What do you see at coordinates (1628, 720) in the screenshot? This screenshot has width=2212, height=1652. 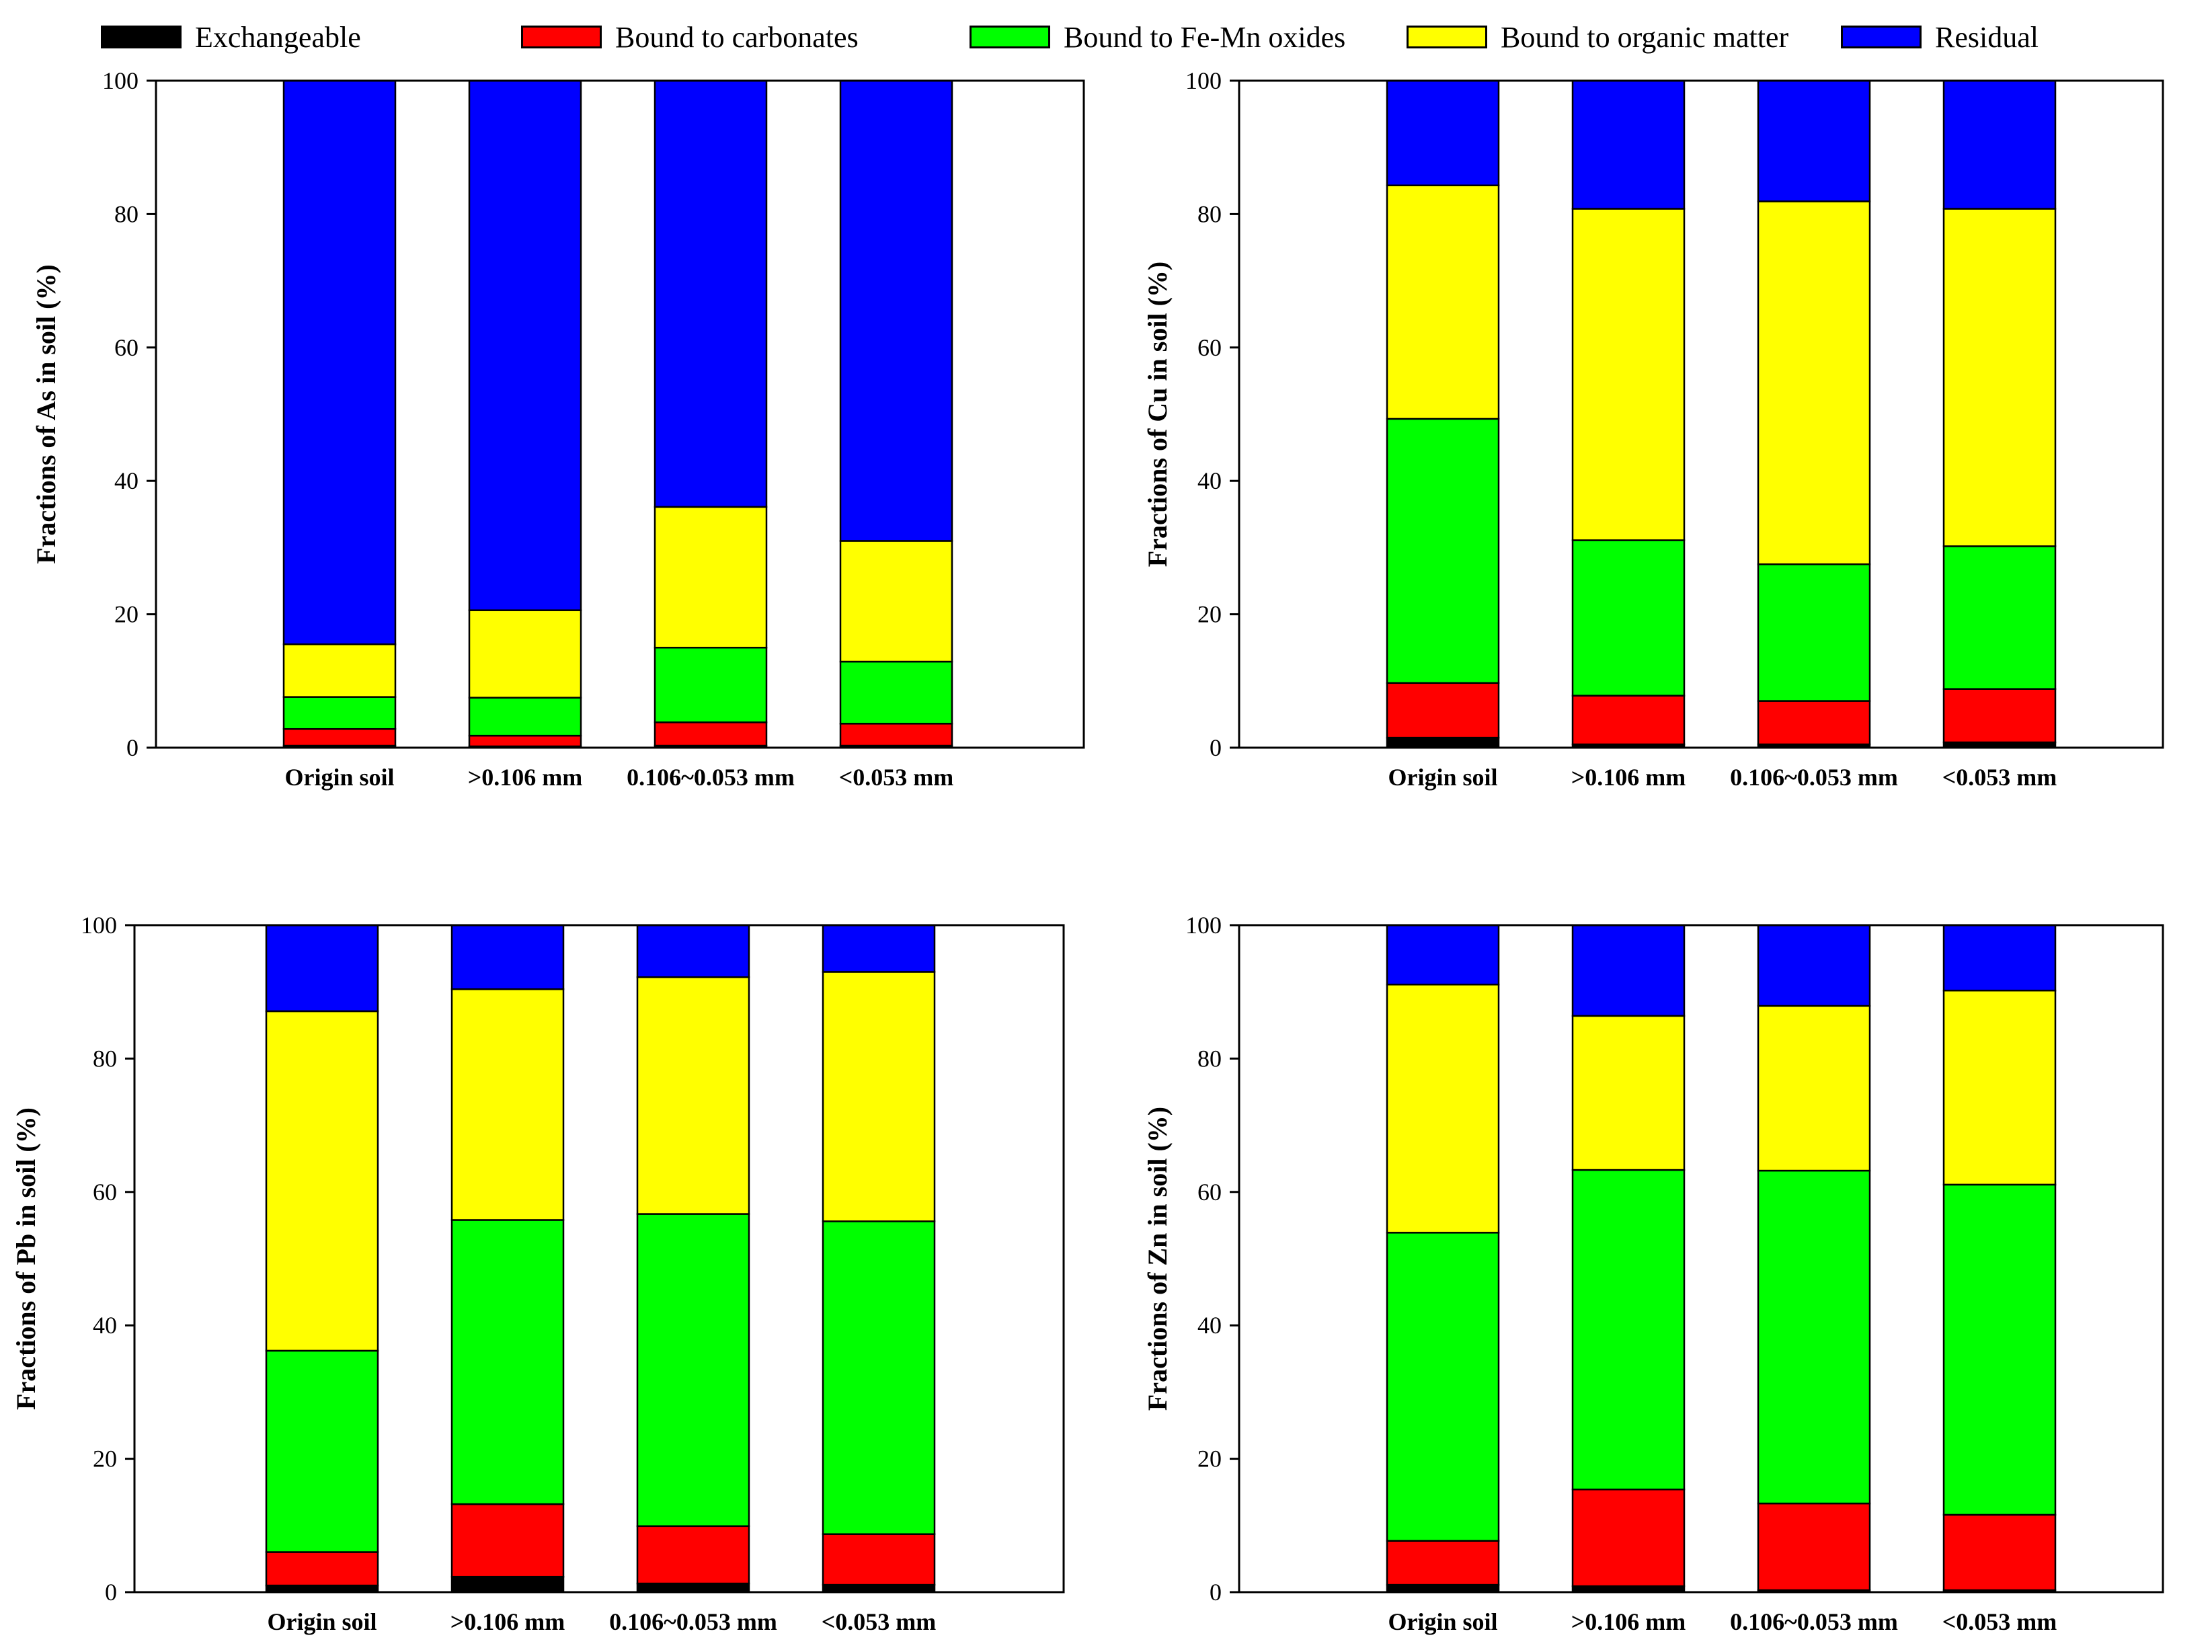 I see `bar-cu-0-106-mm-bound-to-carbonates` at bounding box center [1628, 720].